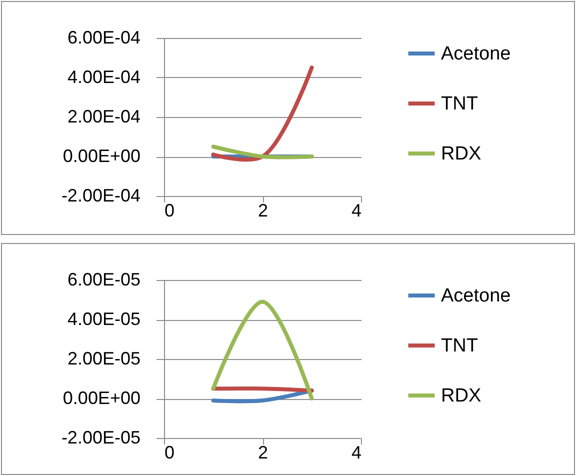  Describe the element at coordinates (103, 280) in the screenshot. I see `y-tick-label: 6.00E-05` at that location.